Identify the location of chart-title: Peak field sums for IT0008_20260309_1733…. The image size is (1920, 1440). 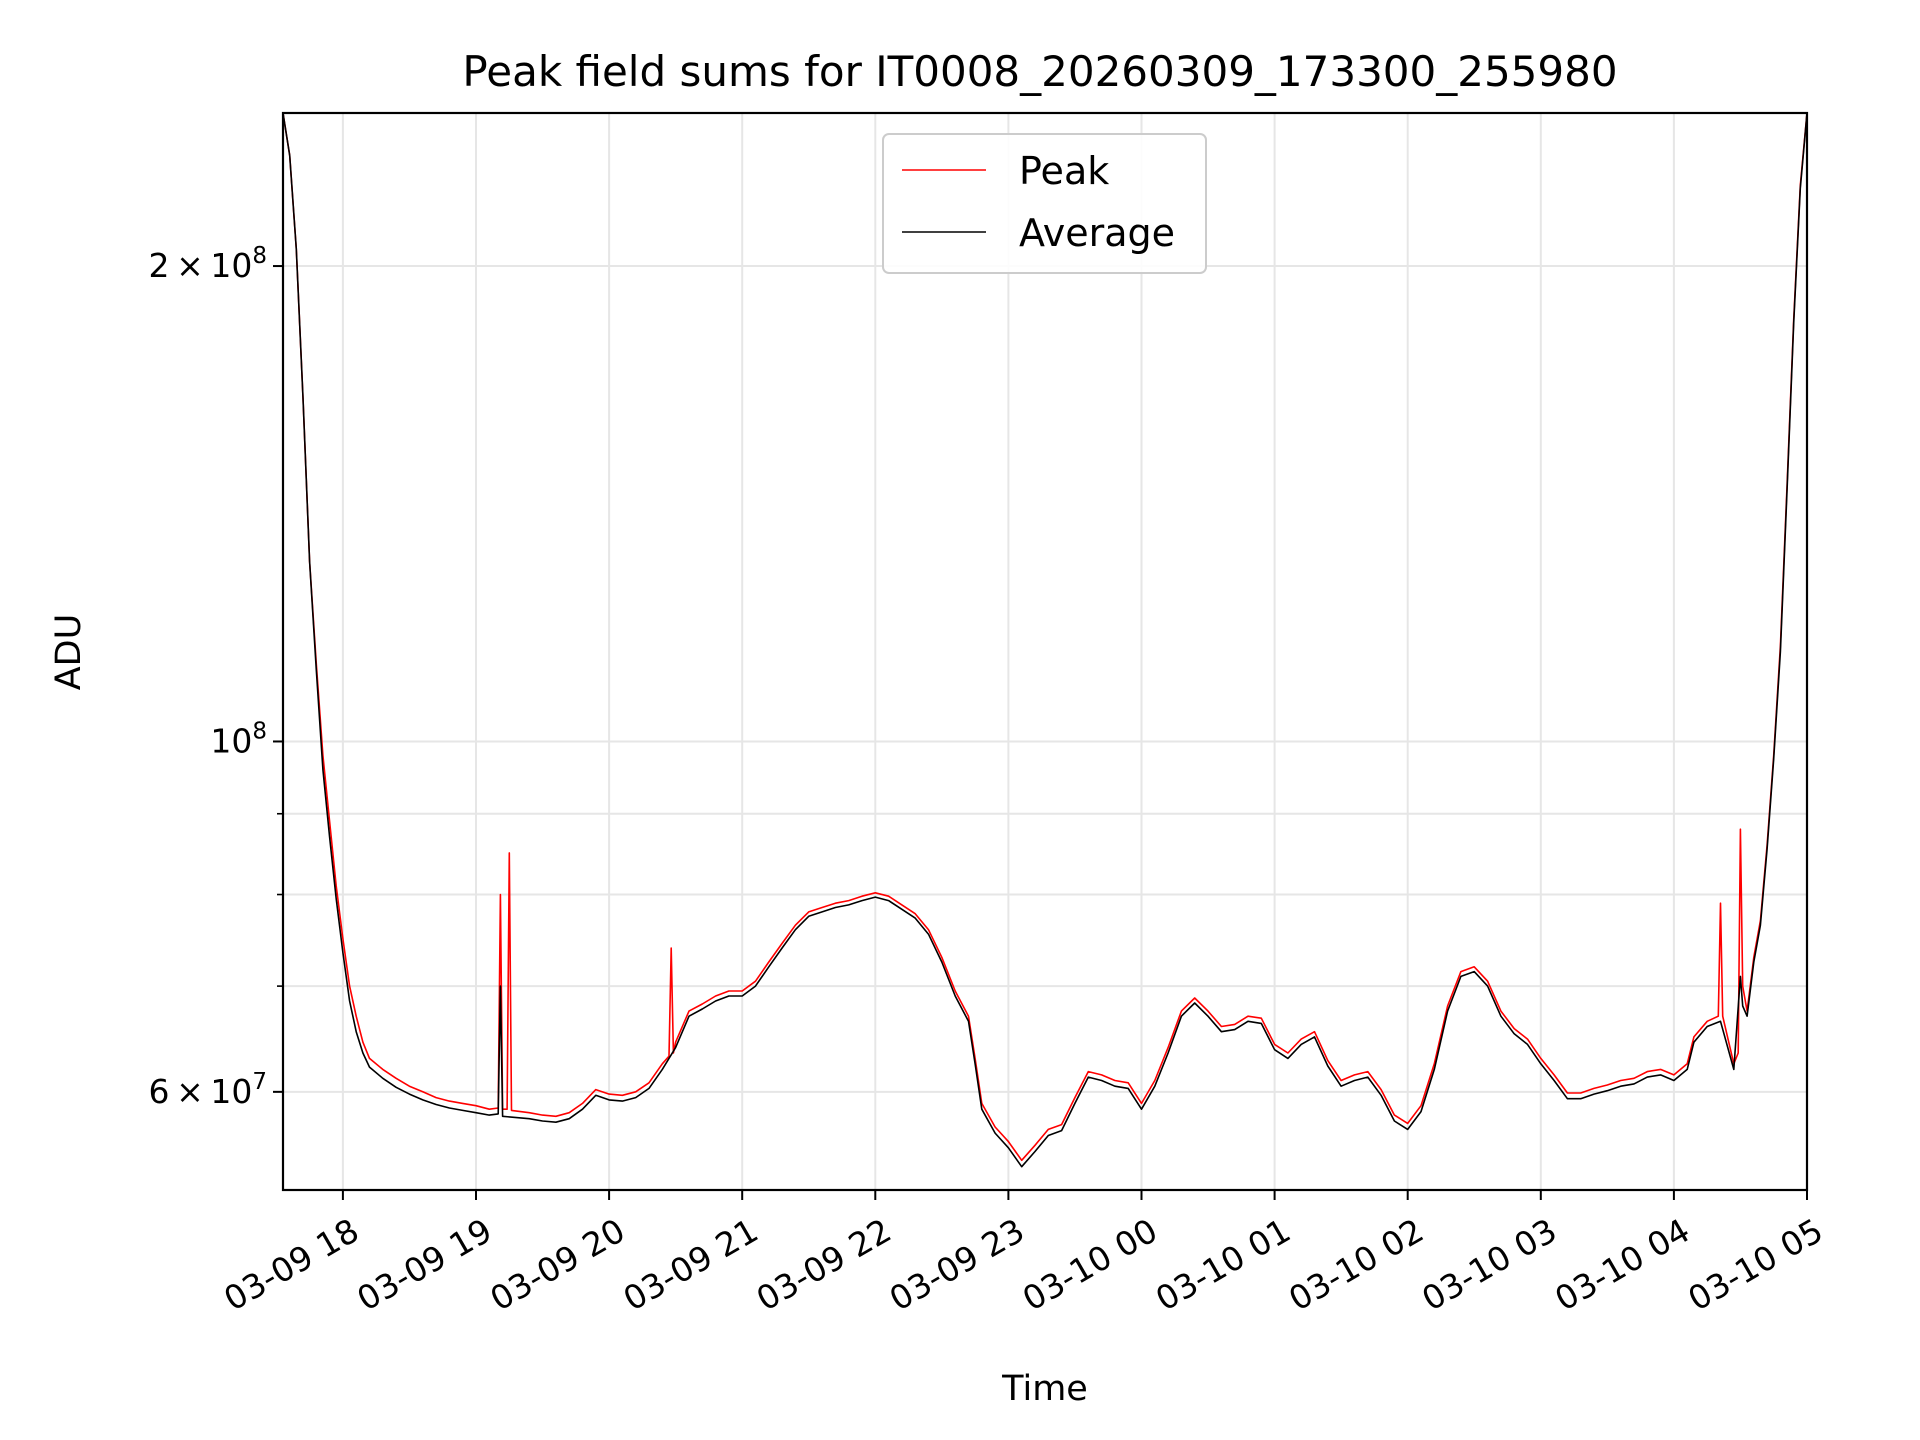
(1039, 71).